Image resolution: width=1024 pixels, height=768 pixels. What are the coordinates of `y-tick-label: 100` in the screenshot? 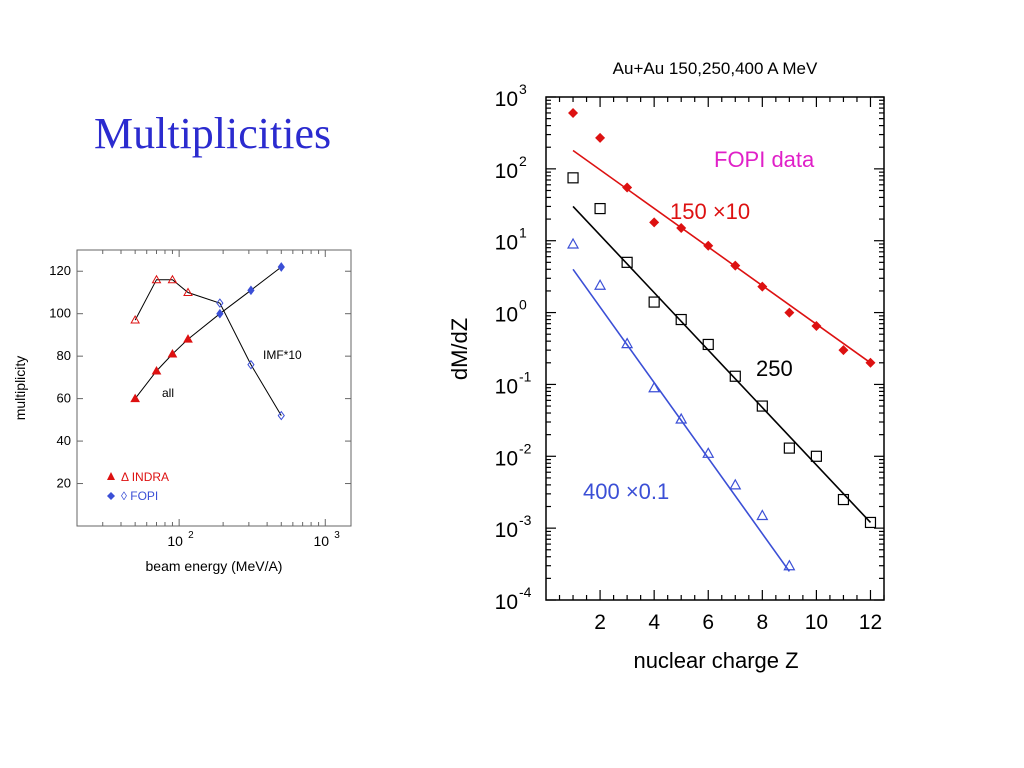 It's located at (60, 313).